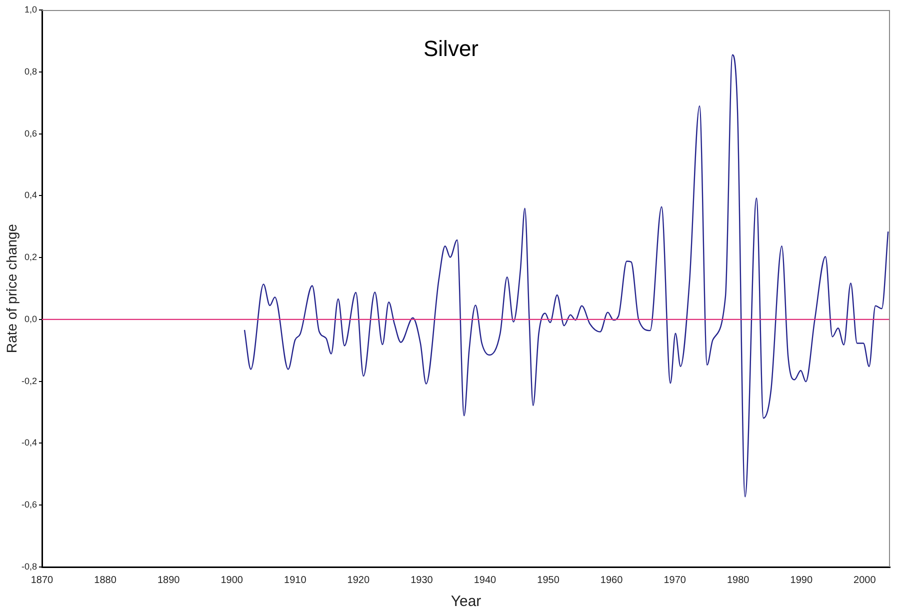 This screenshot has height=615, width=897. I want to click on x-axis-title: Year, so click(466, 601).